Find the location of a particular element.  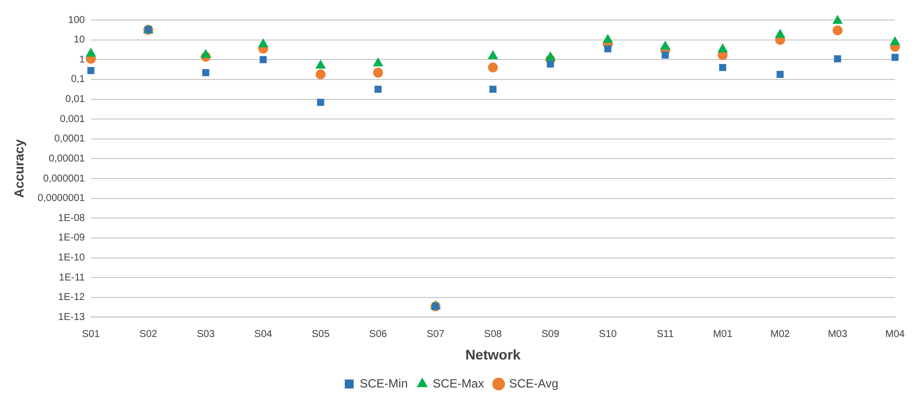

x-tick-label: M02 is located at coordinates (780, 334).